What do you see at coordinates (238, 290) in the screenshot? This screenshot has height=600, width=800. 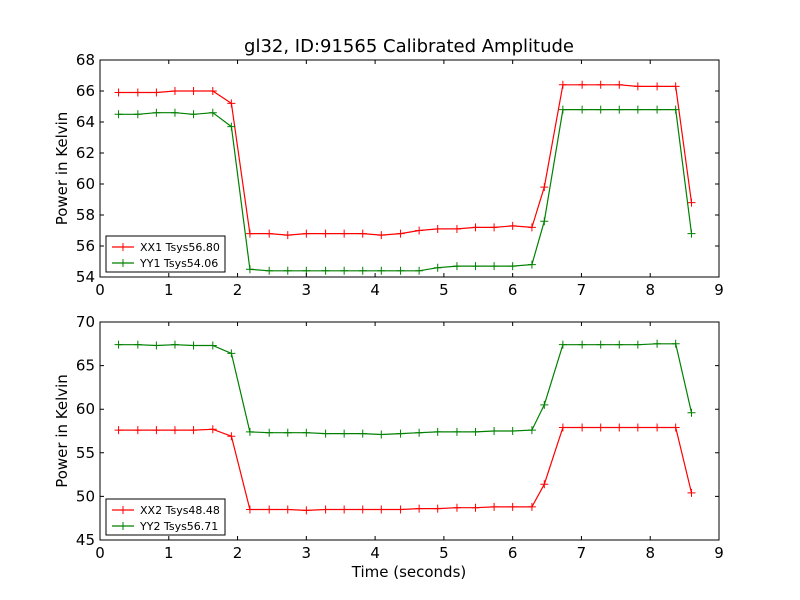 I see `x-tick-label: 2` at bounding box center [238, 290].